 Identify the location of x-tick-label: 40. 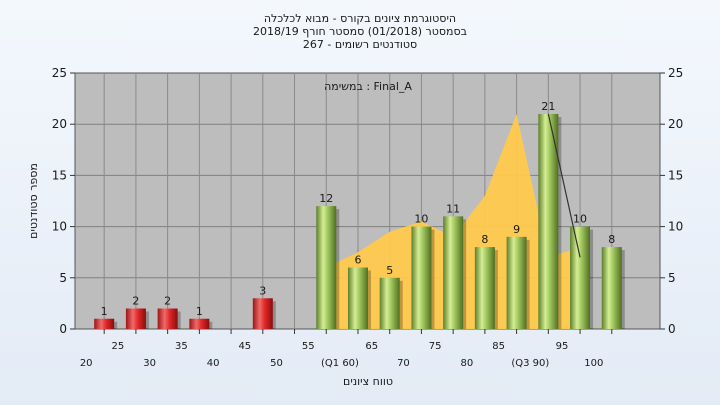
(213, 363).